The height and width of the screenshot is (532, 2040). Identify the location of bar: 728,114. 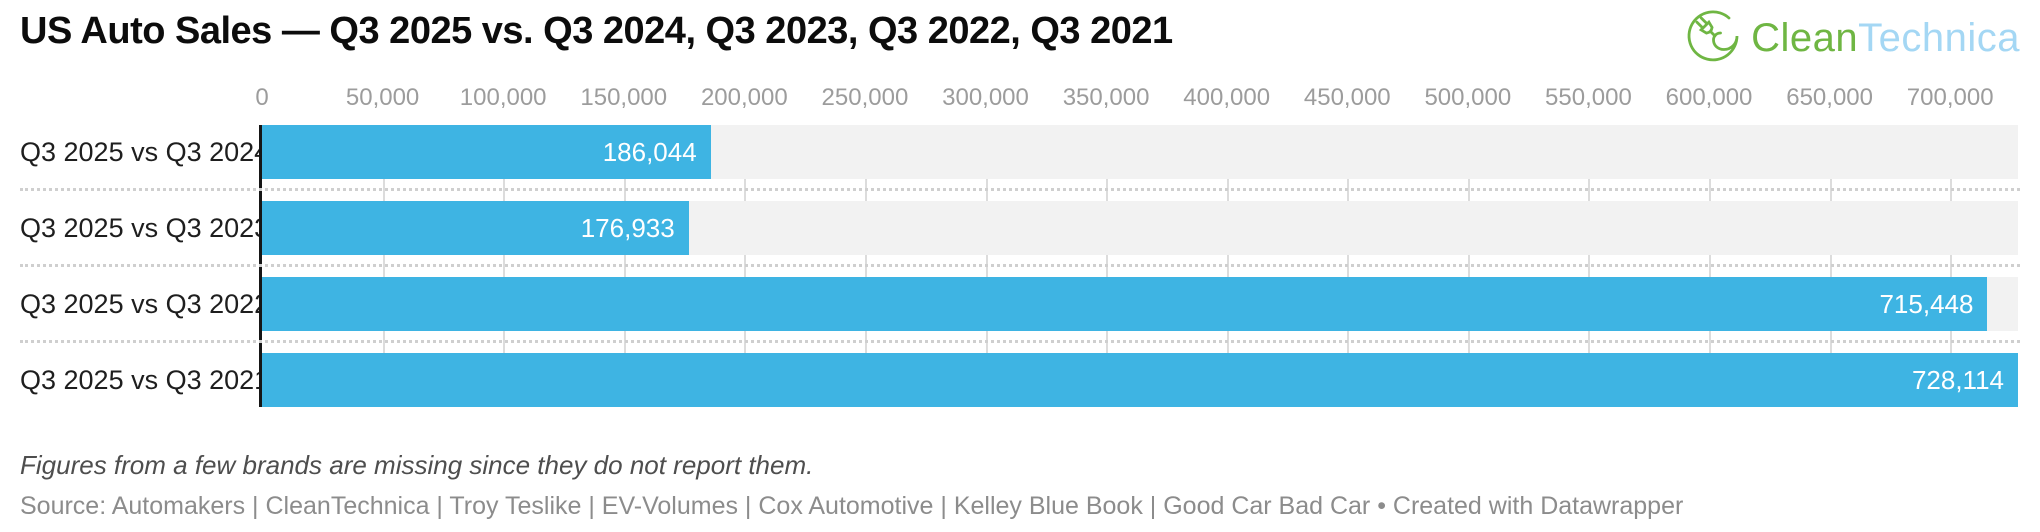
(1140, 380).